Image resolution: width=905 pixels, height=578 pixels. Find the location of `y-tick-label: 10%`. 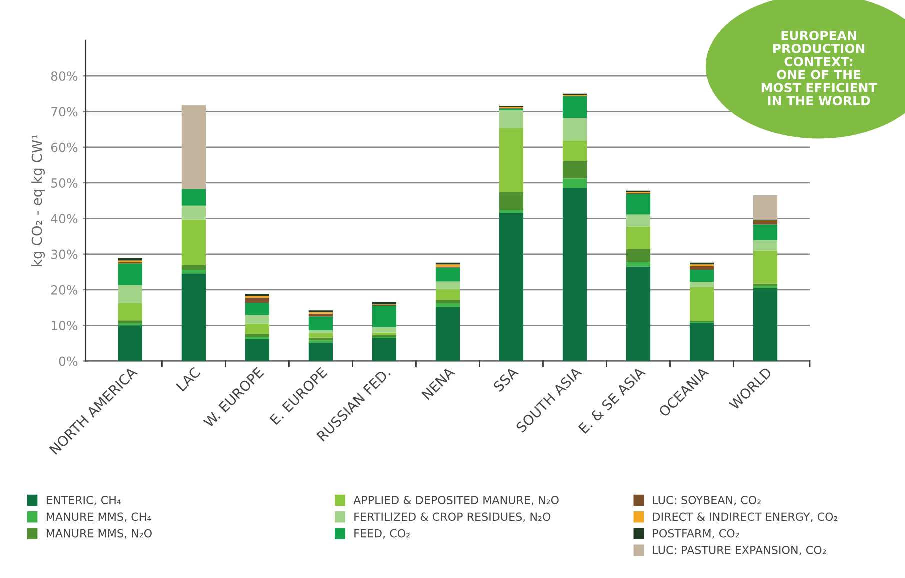

y-tick-label: 10% is located at coordinates (65, 326).